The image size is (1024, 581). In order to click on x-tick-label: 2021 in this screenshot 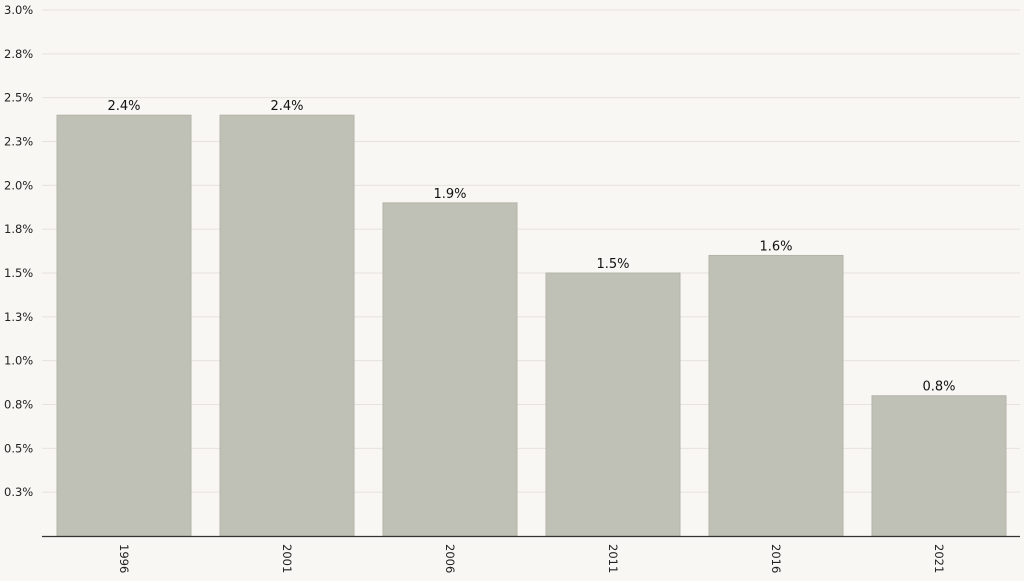, I will do `click(939, 558)`.